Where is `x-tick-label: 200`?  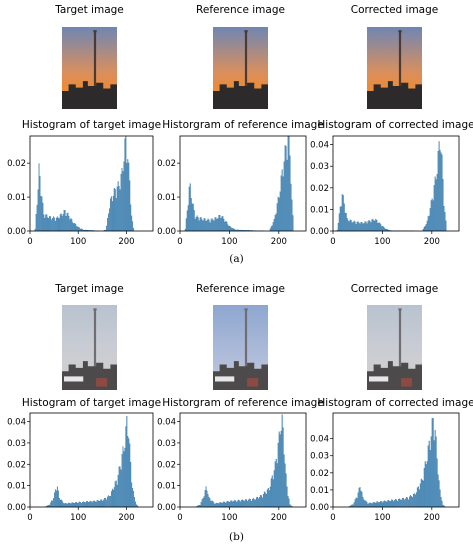 x-tick-label: 200 is located at coordinates (432, 518).